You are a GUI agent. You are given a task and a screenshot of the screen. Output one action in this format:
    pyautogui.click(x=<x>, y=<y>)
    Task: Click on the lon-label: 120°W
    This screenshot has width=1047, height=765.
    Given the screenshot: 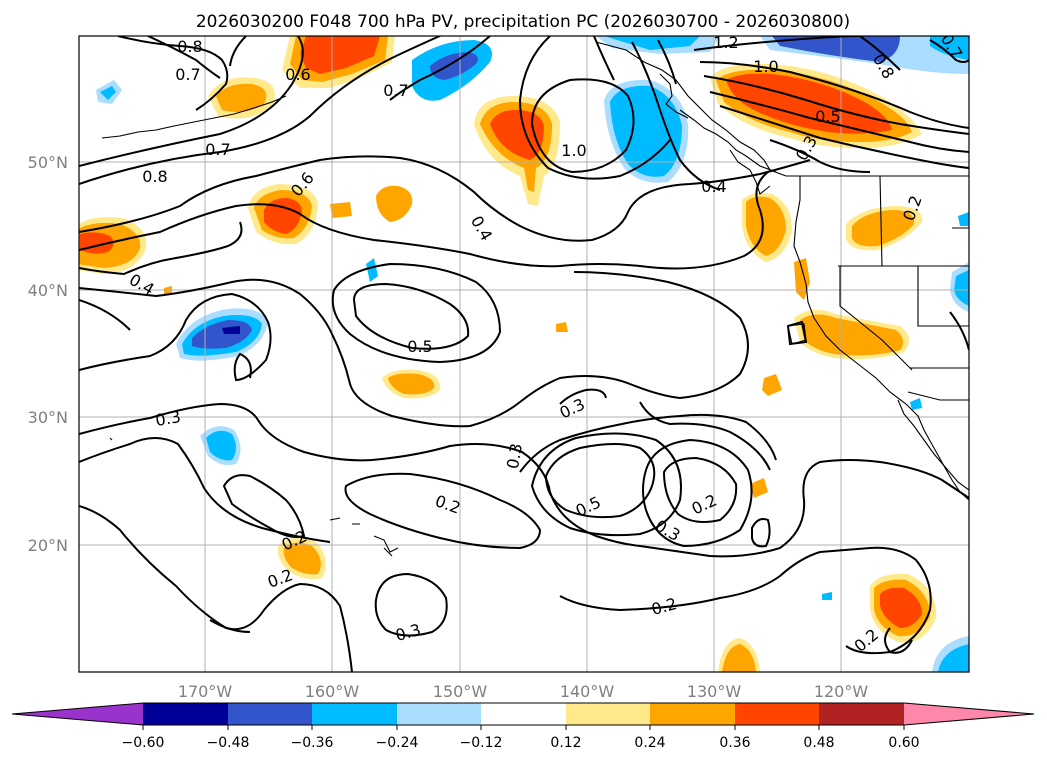 What is the action you would take?
    pyautogui.click(x=841, y=691)
    